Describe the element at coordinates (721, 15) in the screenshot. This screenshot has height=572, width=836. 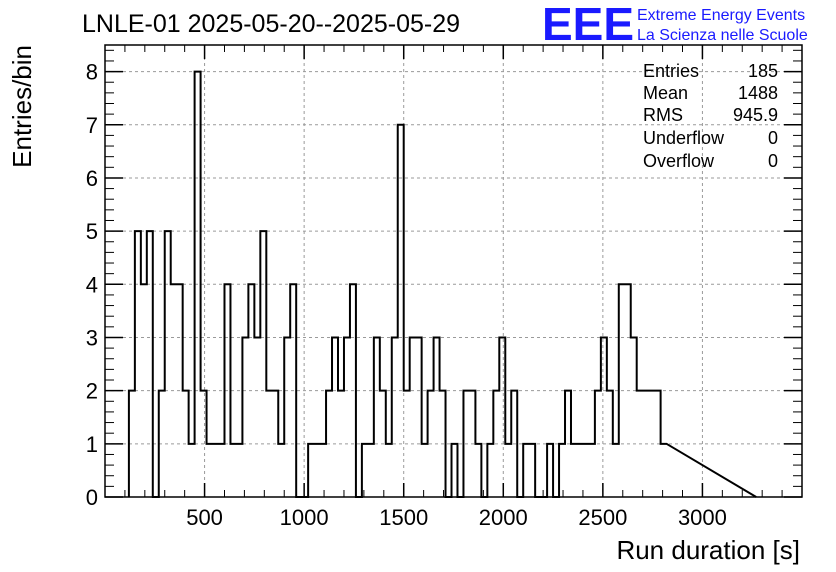
I see `logo-line-1: Extreme Energy Events` at that location.